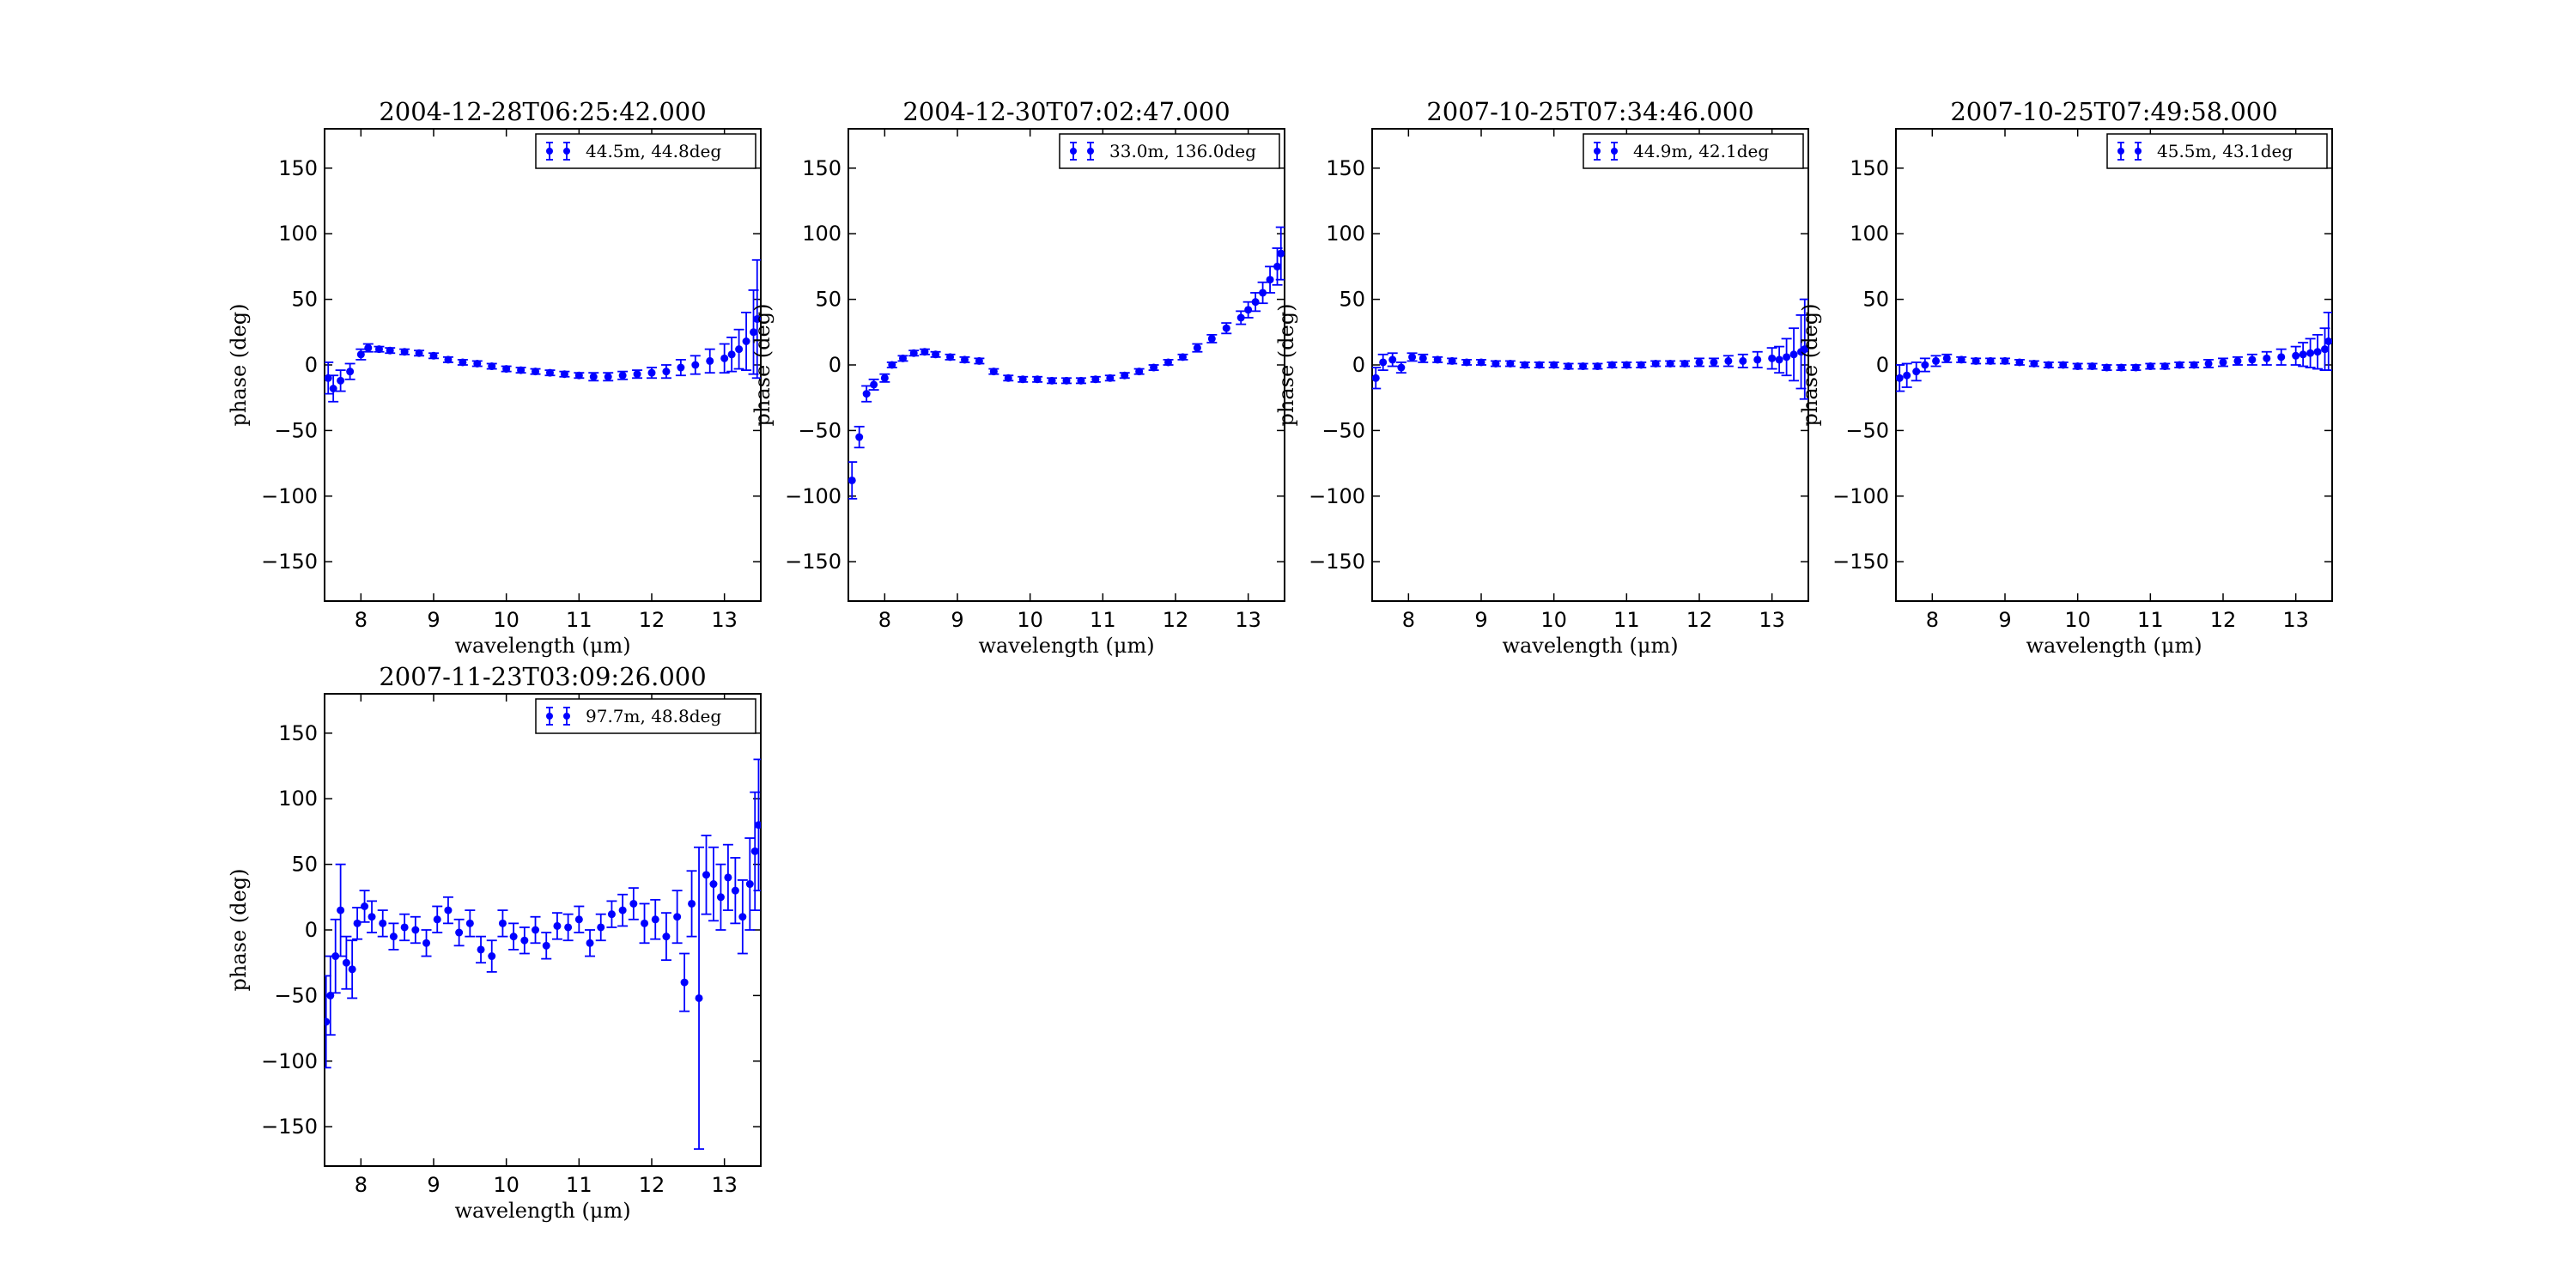 This screenshot has height=1288, width=2576. I want to click on x-tick-label: 12, so click(1176, 620).